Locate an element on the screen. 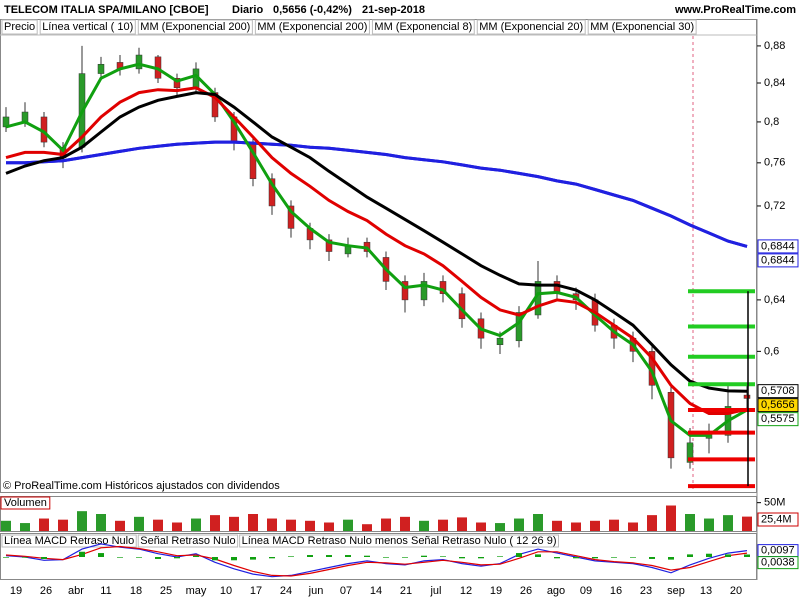 The image size is (800, 600). macd-label-box is located at coordinates (778, 563).